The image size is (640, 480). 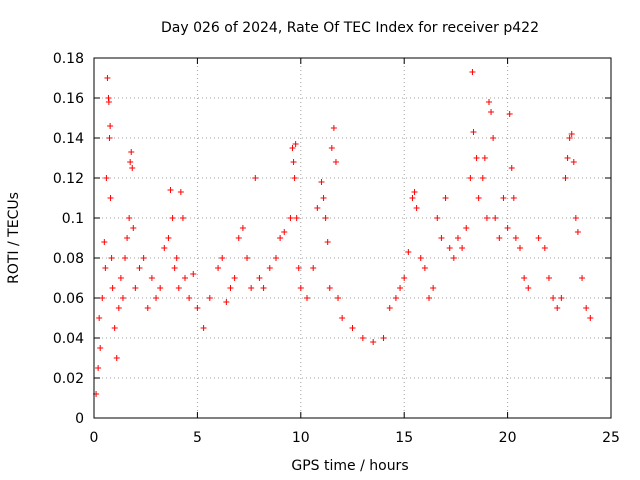 I want to click on y-tick-label: 0.08, so click(x=68, y=259).